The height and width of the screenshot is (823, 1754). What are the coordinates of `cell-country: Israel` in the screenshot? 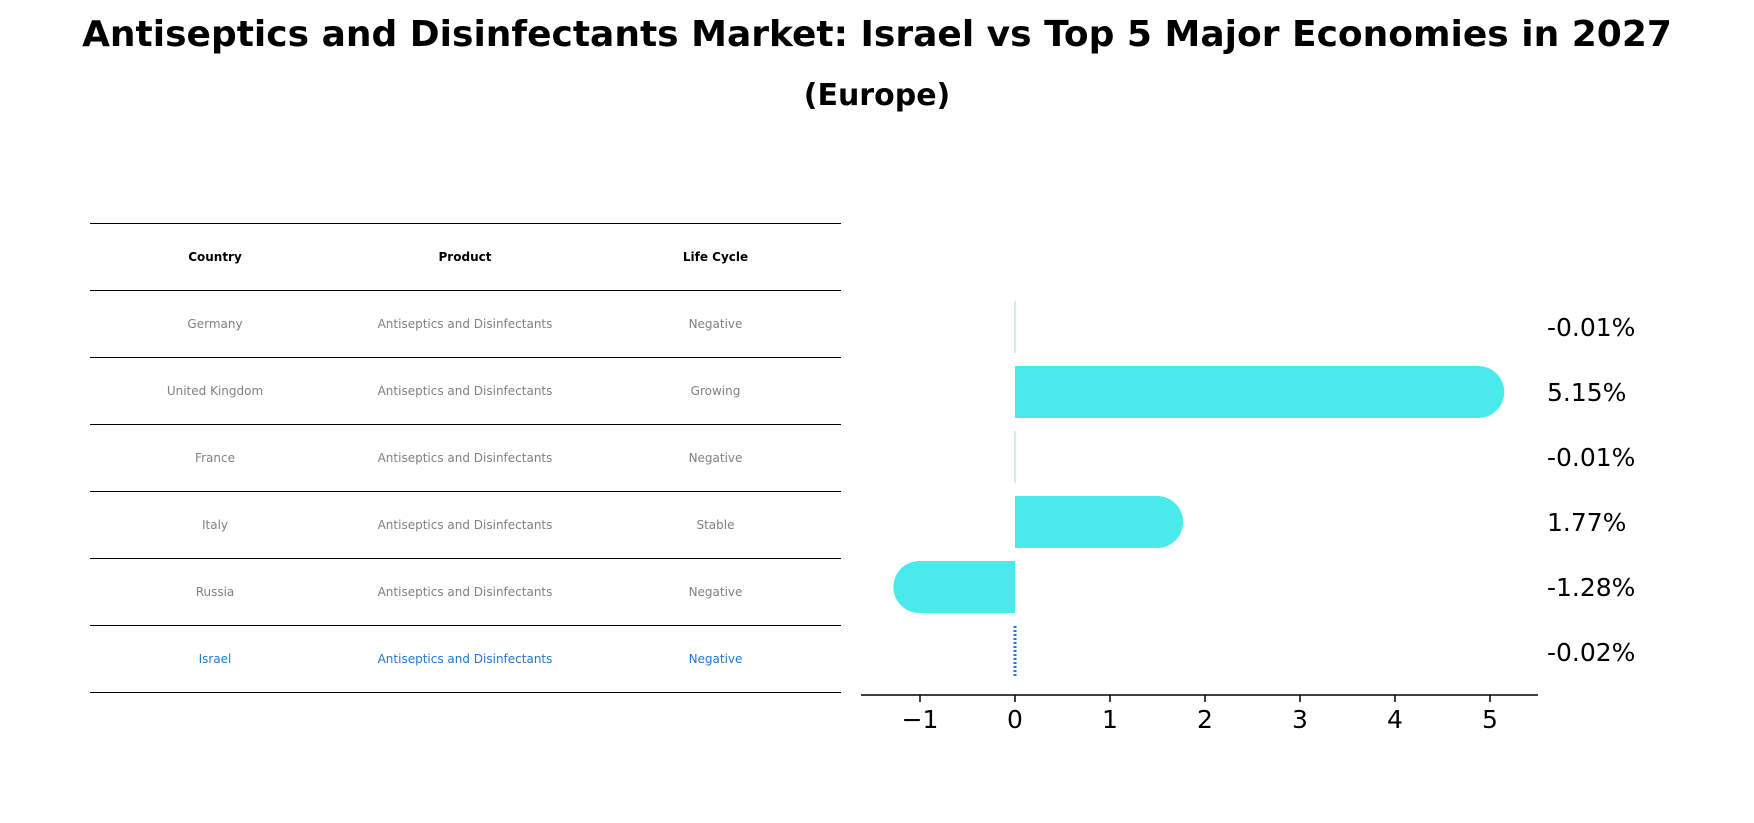 It's located at (215, 659).